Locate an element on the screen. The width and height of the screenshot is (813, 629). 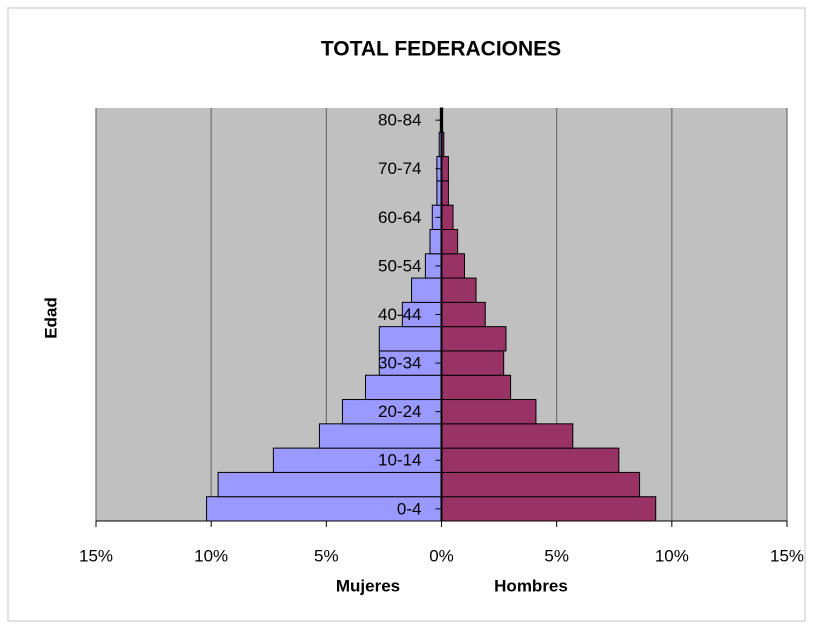
x-axis-label-left: Mujeres is located at coordinates (368, 585).